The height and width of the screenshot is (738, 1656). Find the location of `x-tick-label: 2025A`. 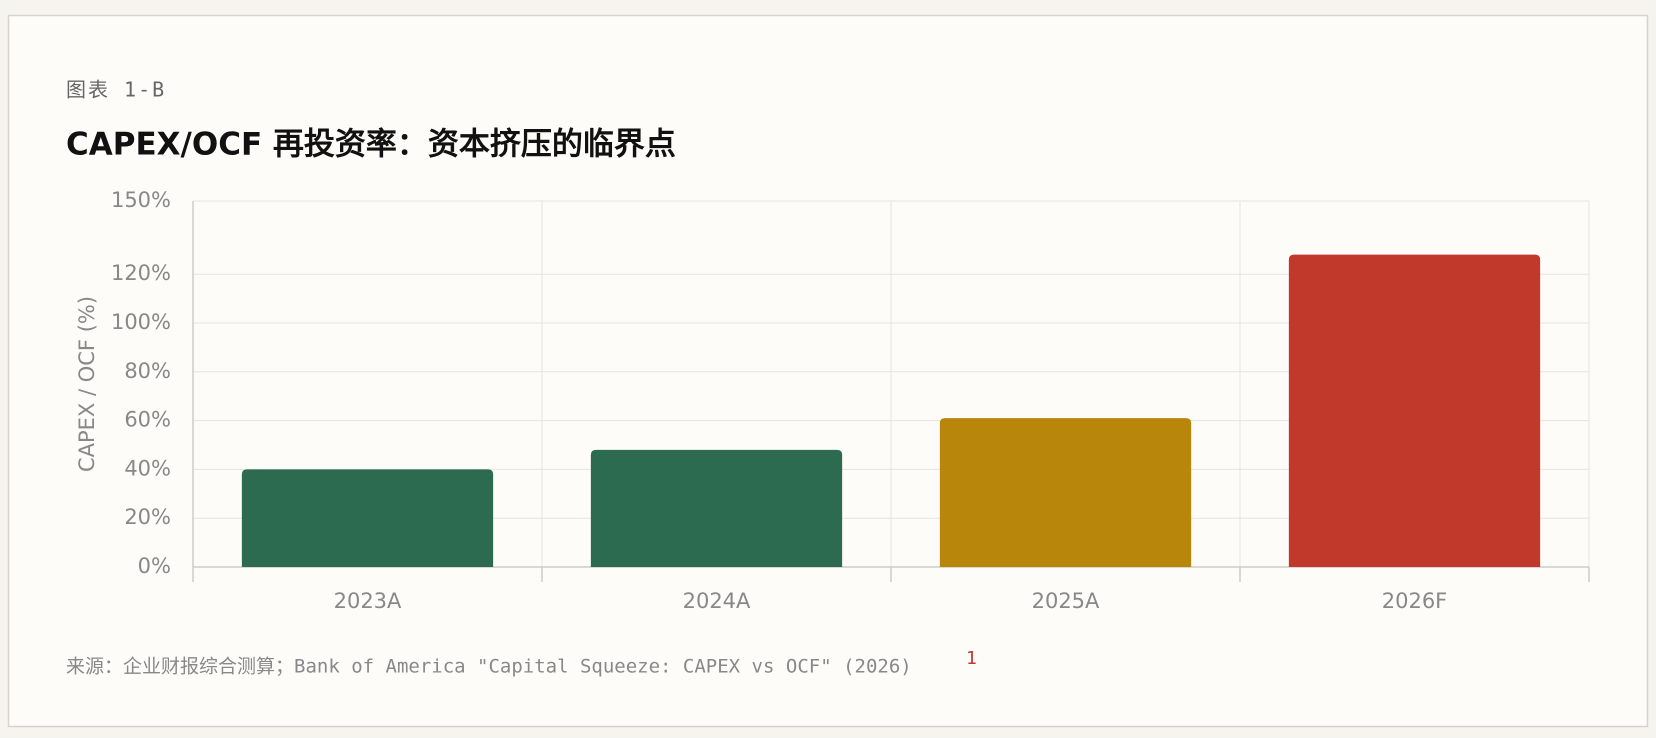

x-tick-label: 2025A is located at coordinates (1066, 601).